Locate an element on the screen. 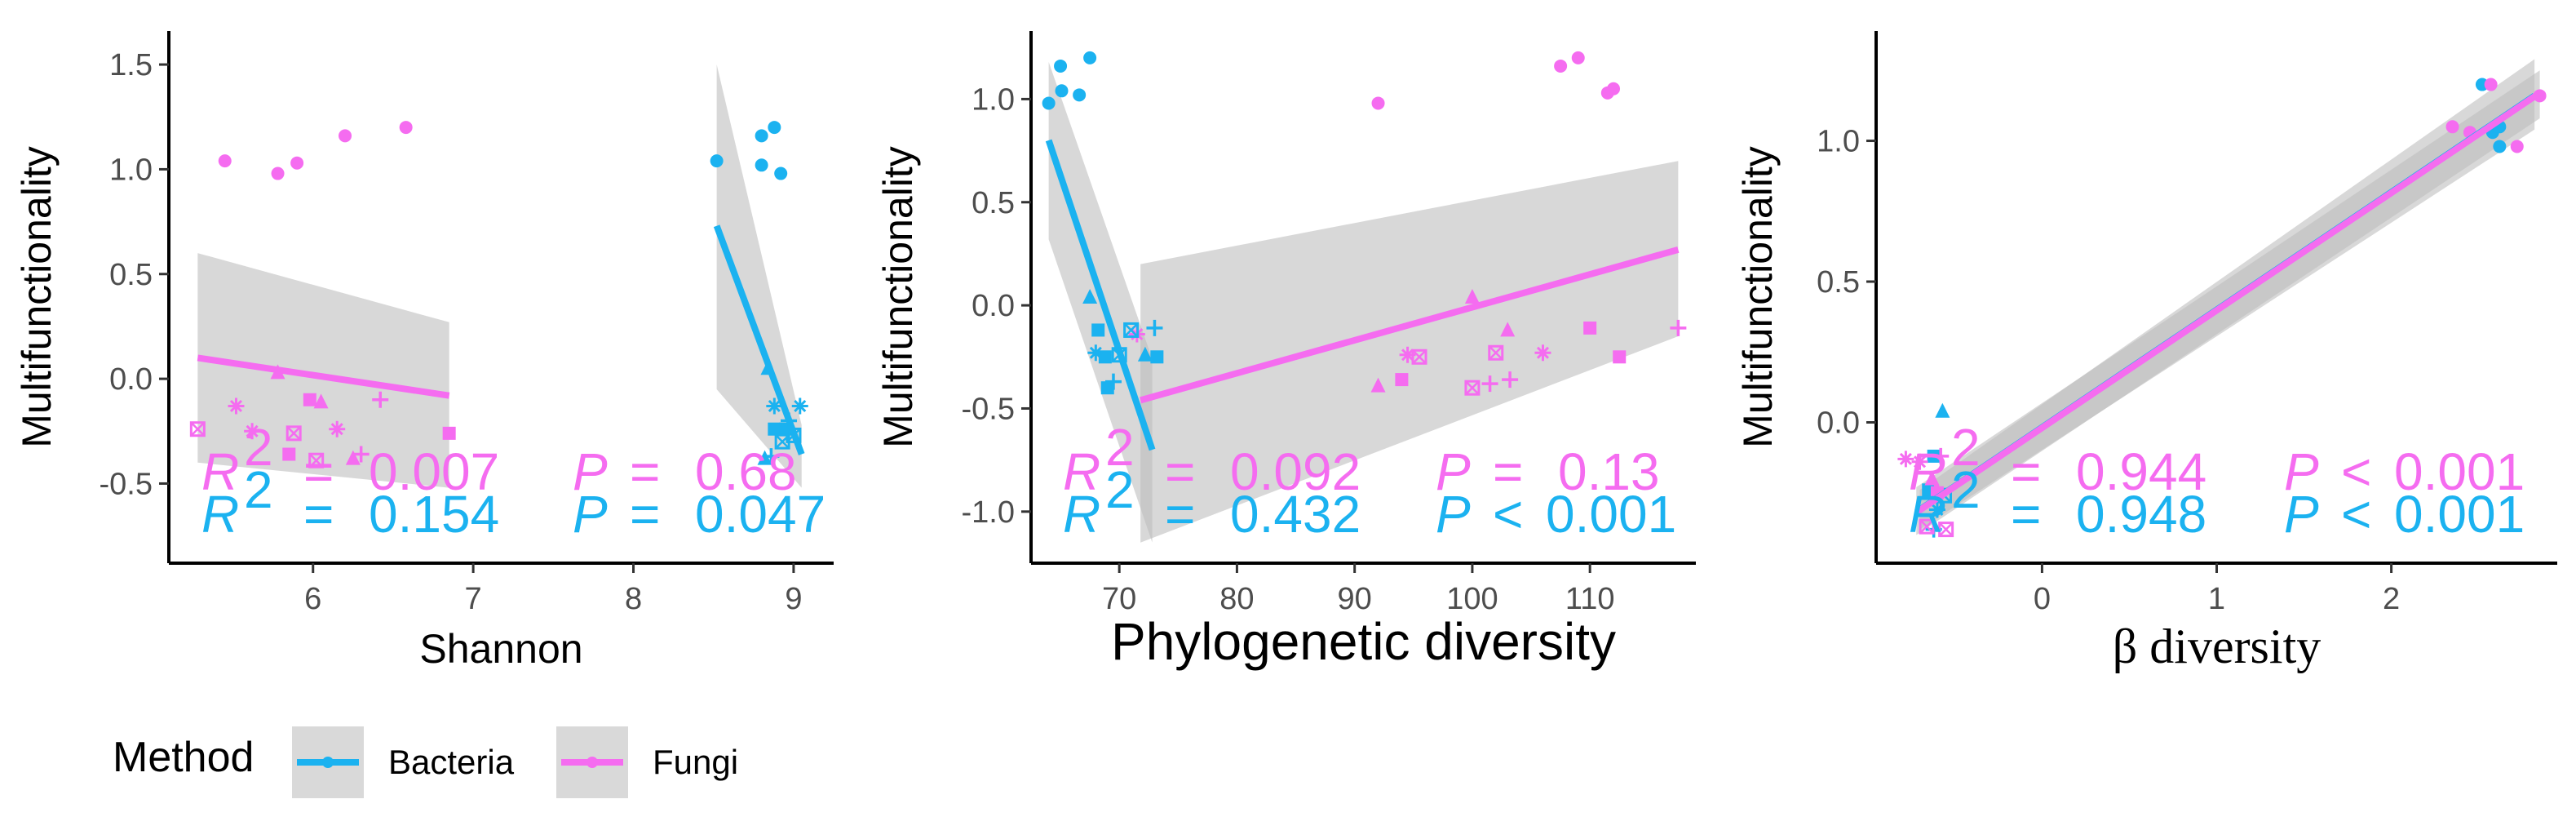 The height and width of the screenshot is (817, 2576). x-tick-label: 70 is located at coordinates (1119, 599).